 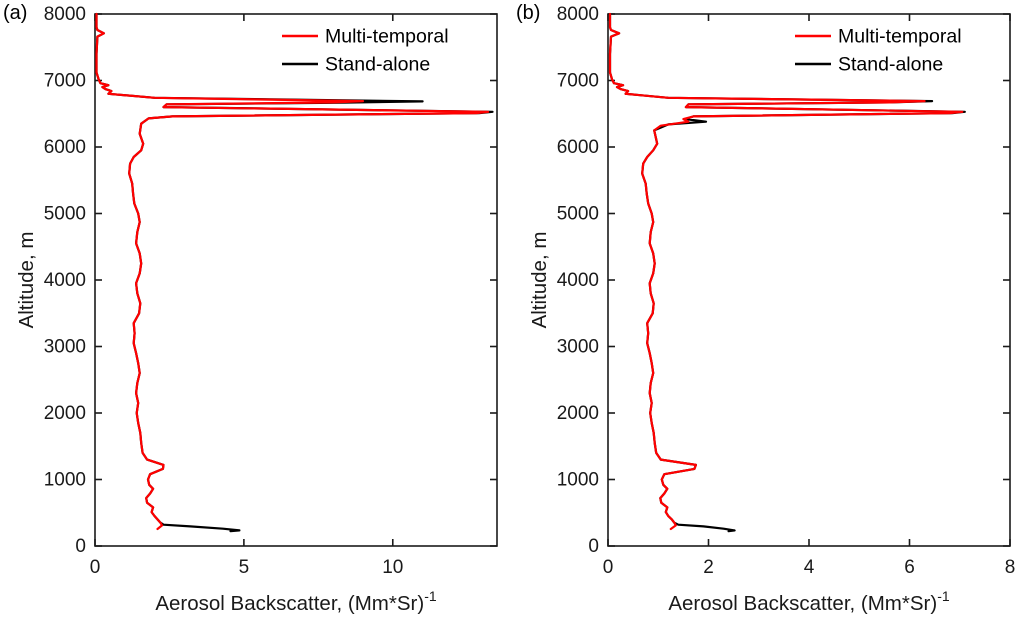 What do you see at coordinates (244, 567) in the screenshot?
I see `x-tick-label: 5` at bounding box center [244, 567].